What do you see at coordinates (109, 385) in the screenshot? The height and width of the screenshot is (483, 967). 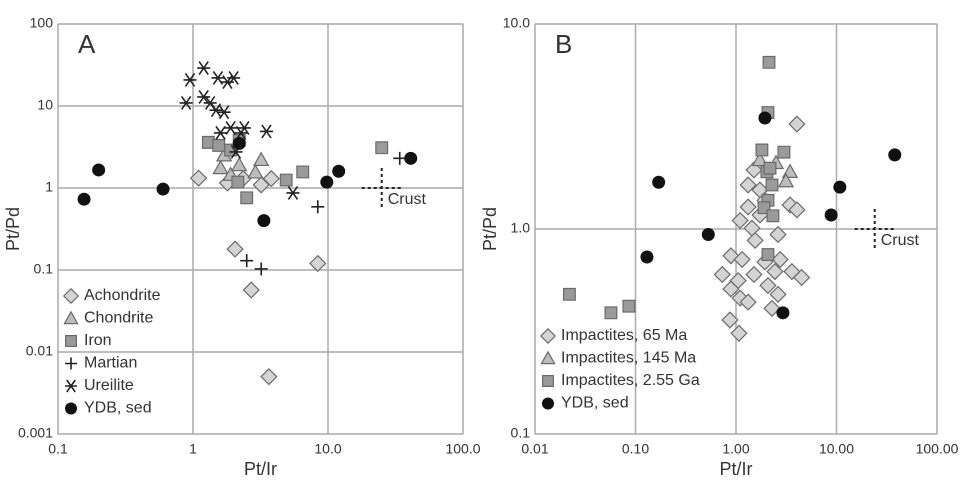 I see `legend-label: Ureilite` at bounding box center [109, 385].